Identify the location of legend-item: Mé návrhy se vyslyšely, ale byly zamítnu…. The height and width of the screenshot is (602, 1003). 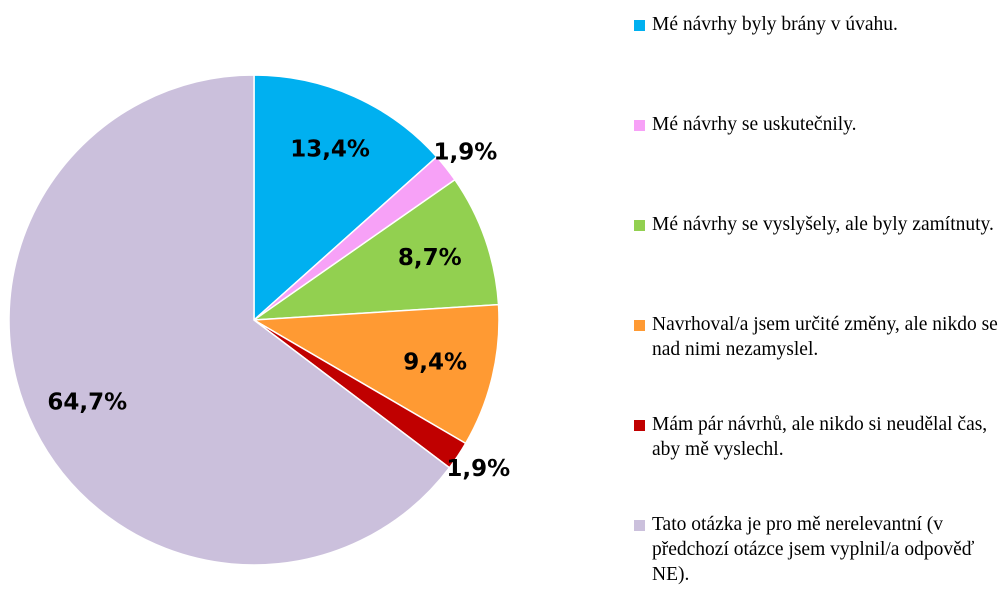
(818, 224).